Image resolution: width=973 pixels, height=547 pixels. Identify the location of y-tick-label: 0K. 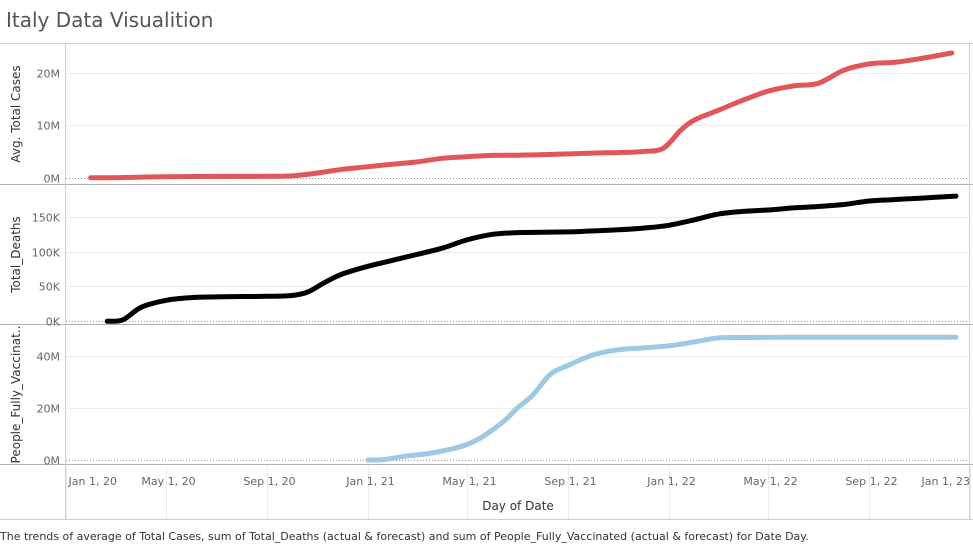
(53, 322).